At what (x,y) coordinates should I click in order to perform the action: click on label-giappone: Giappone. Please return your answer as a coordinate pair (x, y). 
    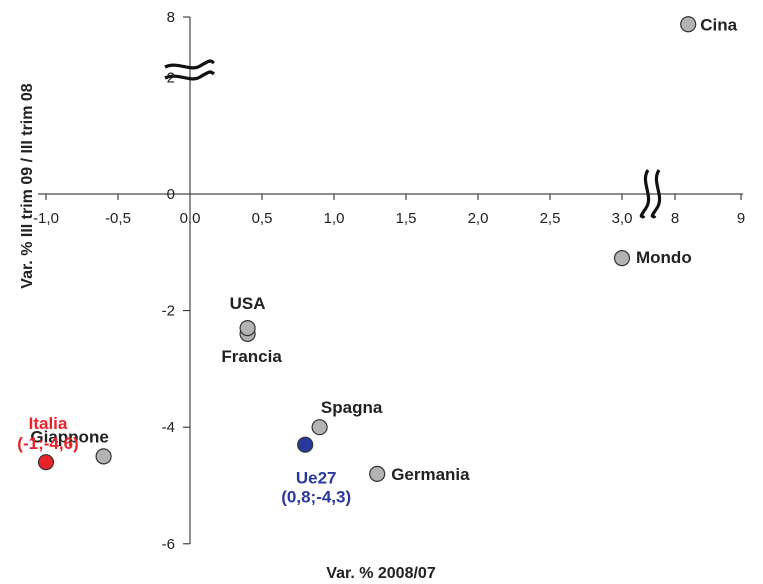
    Looking at the image, I should click on (69, 436).